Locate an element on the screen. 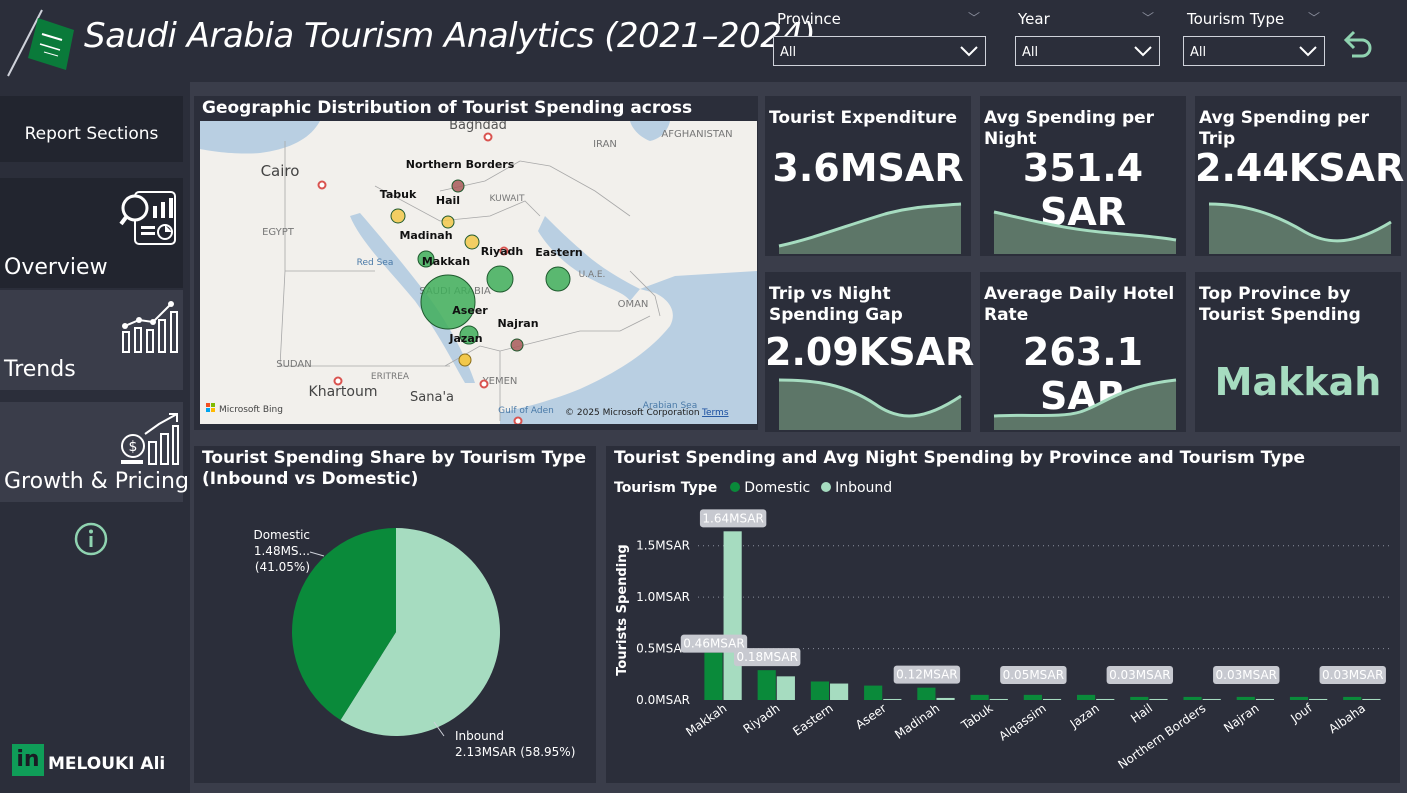 The width and height of the screenshot is (1407, 793). bar-y-tick-label: 0.0MSAR is located at coordinates (663, 700).